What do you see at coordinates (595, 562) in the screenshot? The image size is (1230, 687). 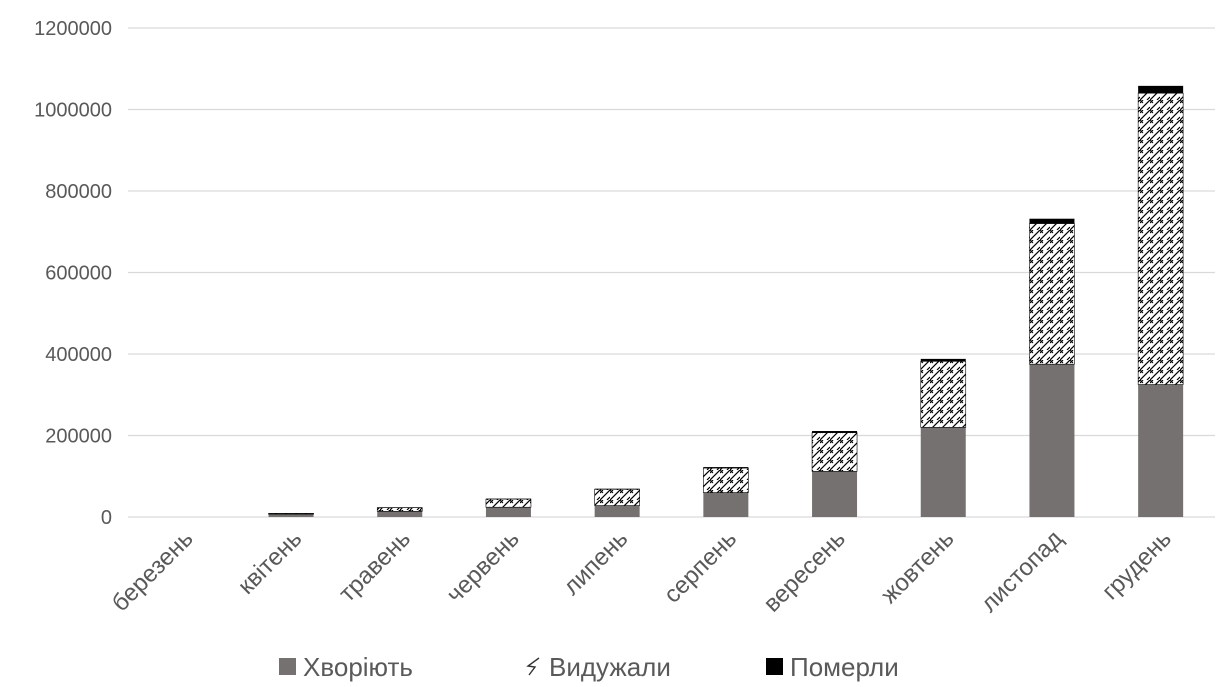 I see `x-category-label: липень` at bounding box center [595, 562].